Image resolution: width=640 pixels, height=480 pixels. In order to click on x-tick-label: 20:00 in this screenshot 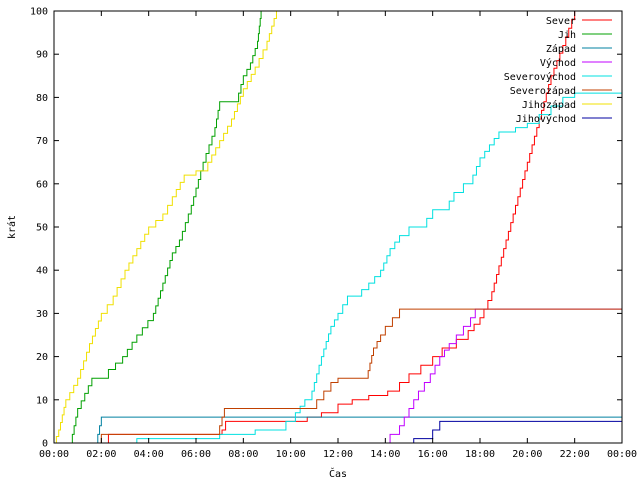, I will do `click(527, 454)`.